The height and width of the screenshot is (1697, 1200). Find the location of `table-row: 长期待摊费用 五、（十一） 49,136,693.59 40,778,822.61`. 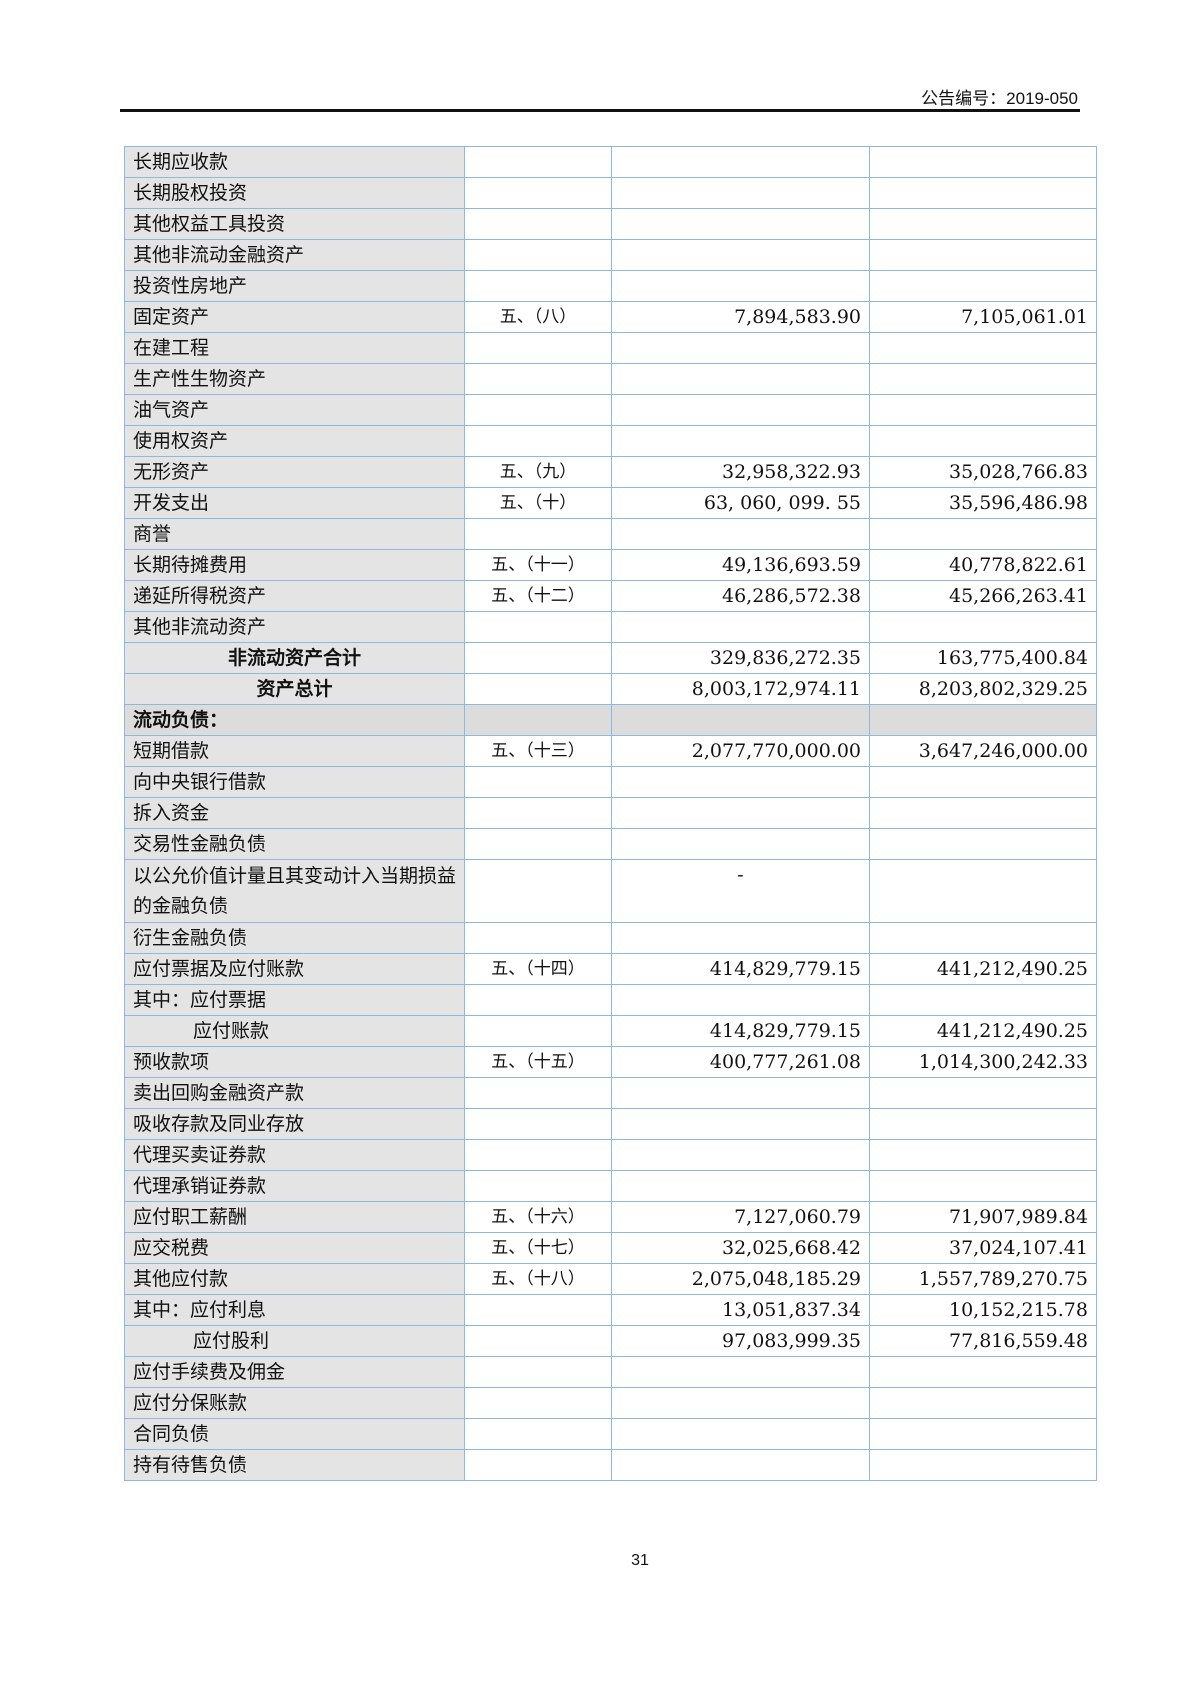

table-row: 长期待摊费用 五、（十一） 49,136,693.59 40,778,822.61 is located at coordinates (610, 565).